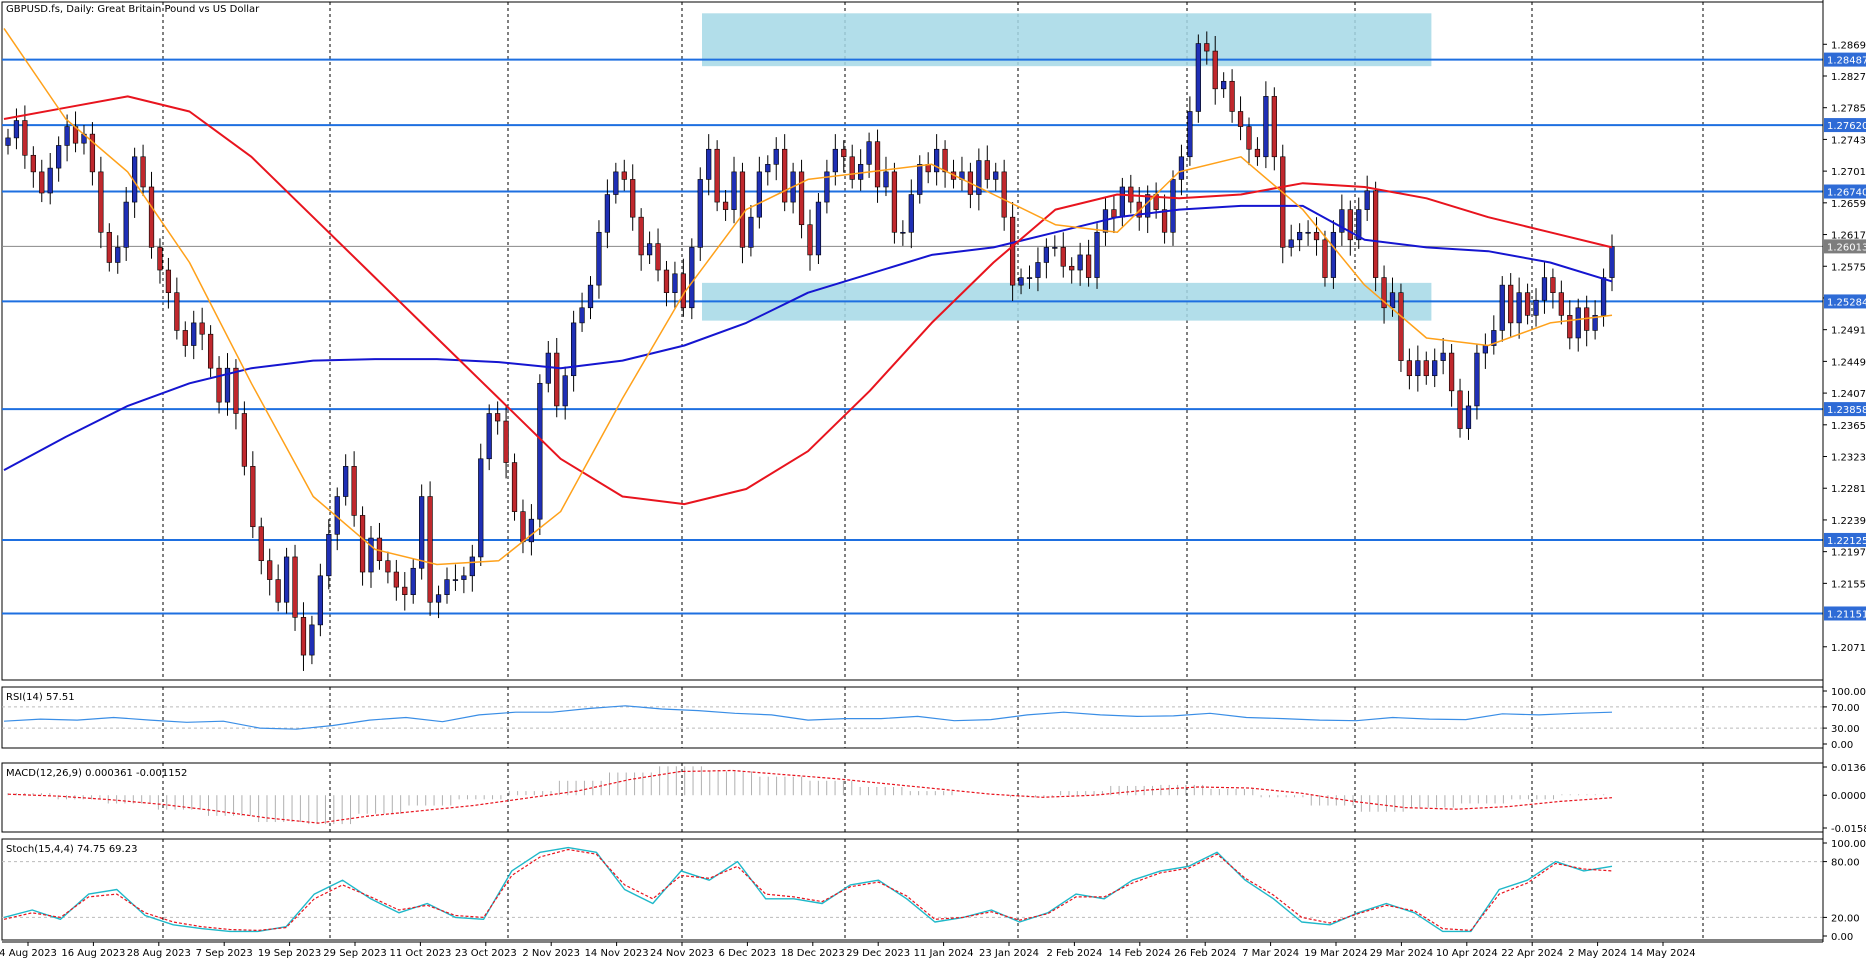 The width and height of the screenshot is (1866, 965). Describe the element at coordinates (1597, 953) in the screenshot. I see `time-label: 2 May 2024` at that location.